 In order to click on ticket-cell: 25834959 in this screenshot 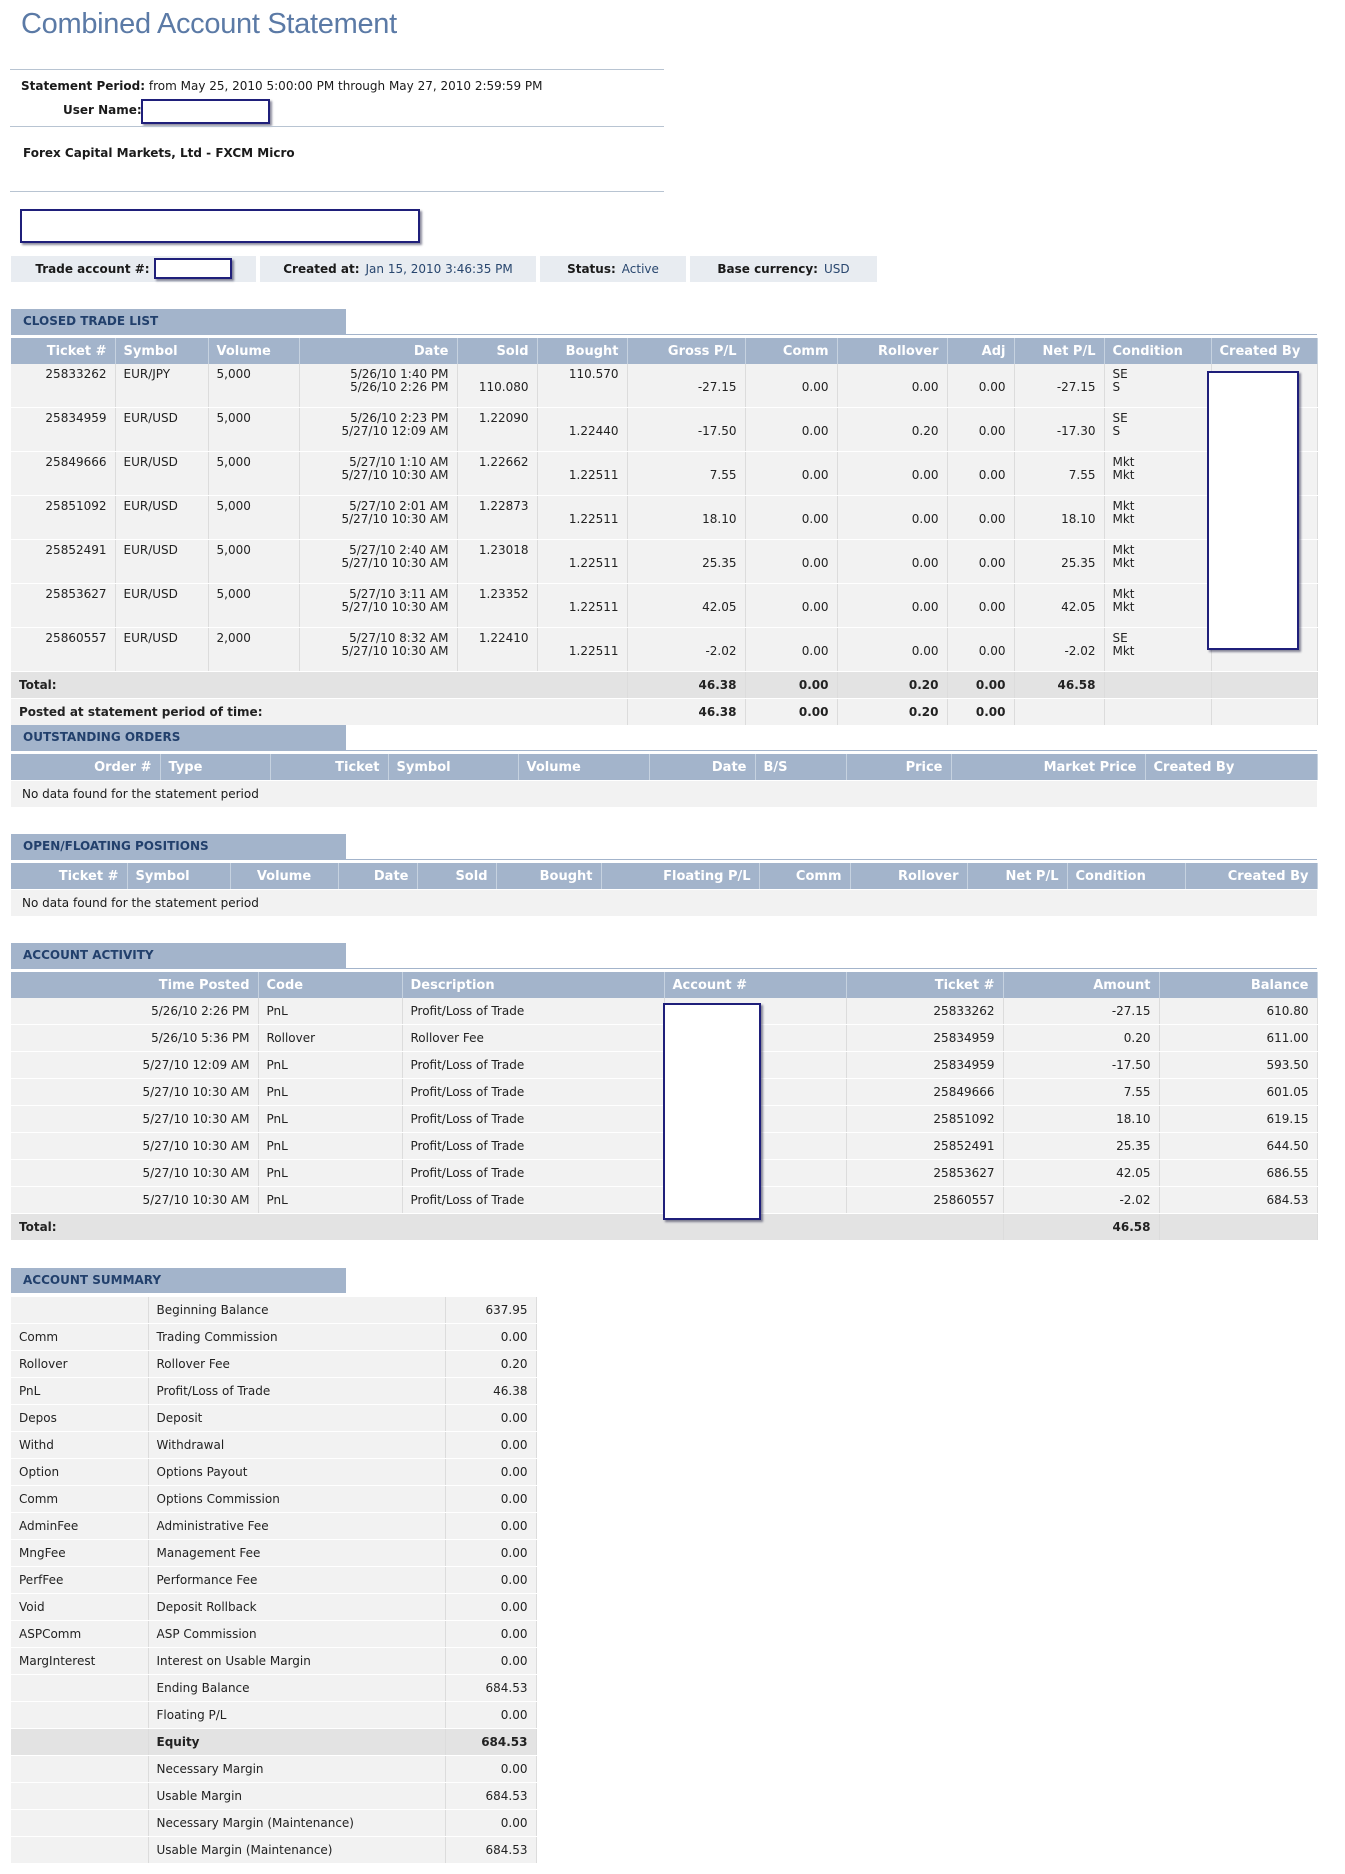, I will do `click(925, 1038)`.